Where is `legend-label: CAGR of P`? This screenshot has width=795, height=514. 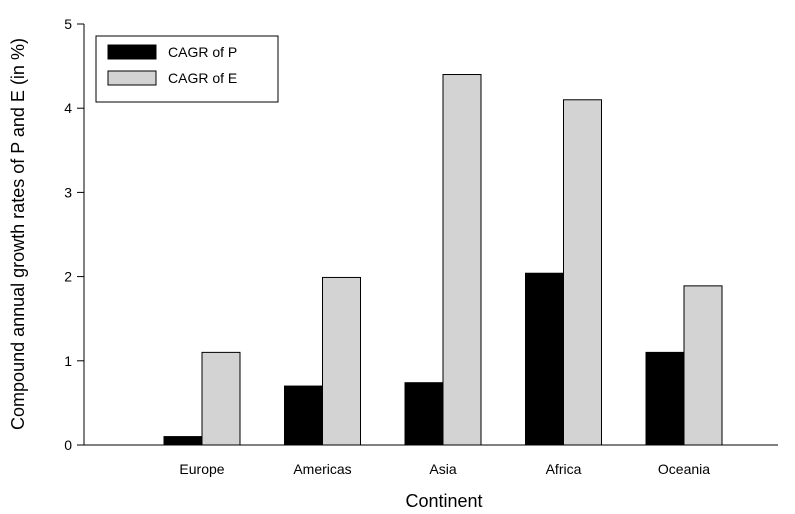 legend-label: CAGR of P is located at coordinates (202, 52).